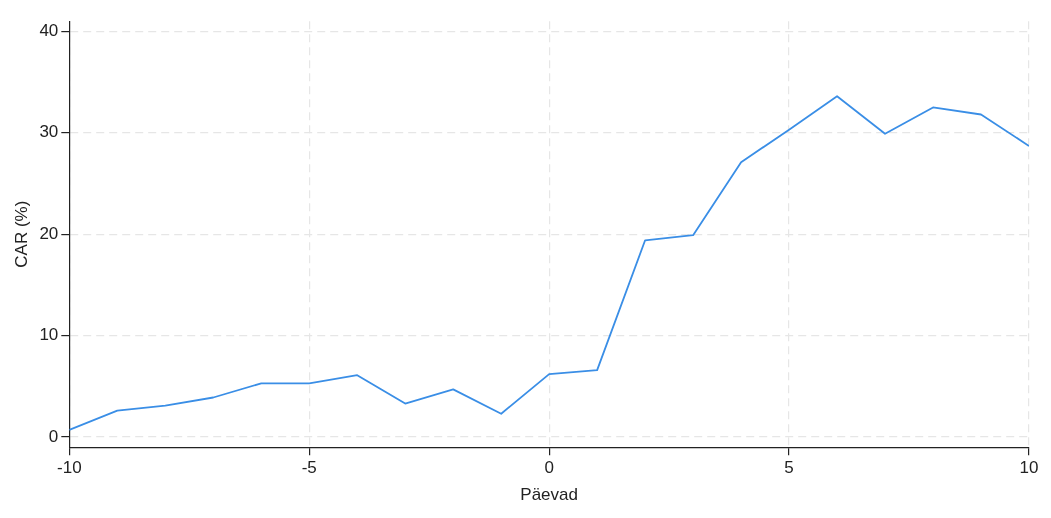  I want to click on y-tick-label: 40, so click(49, 31).